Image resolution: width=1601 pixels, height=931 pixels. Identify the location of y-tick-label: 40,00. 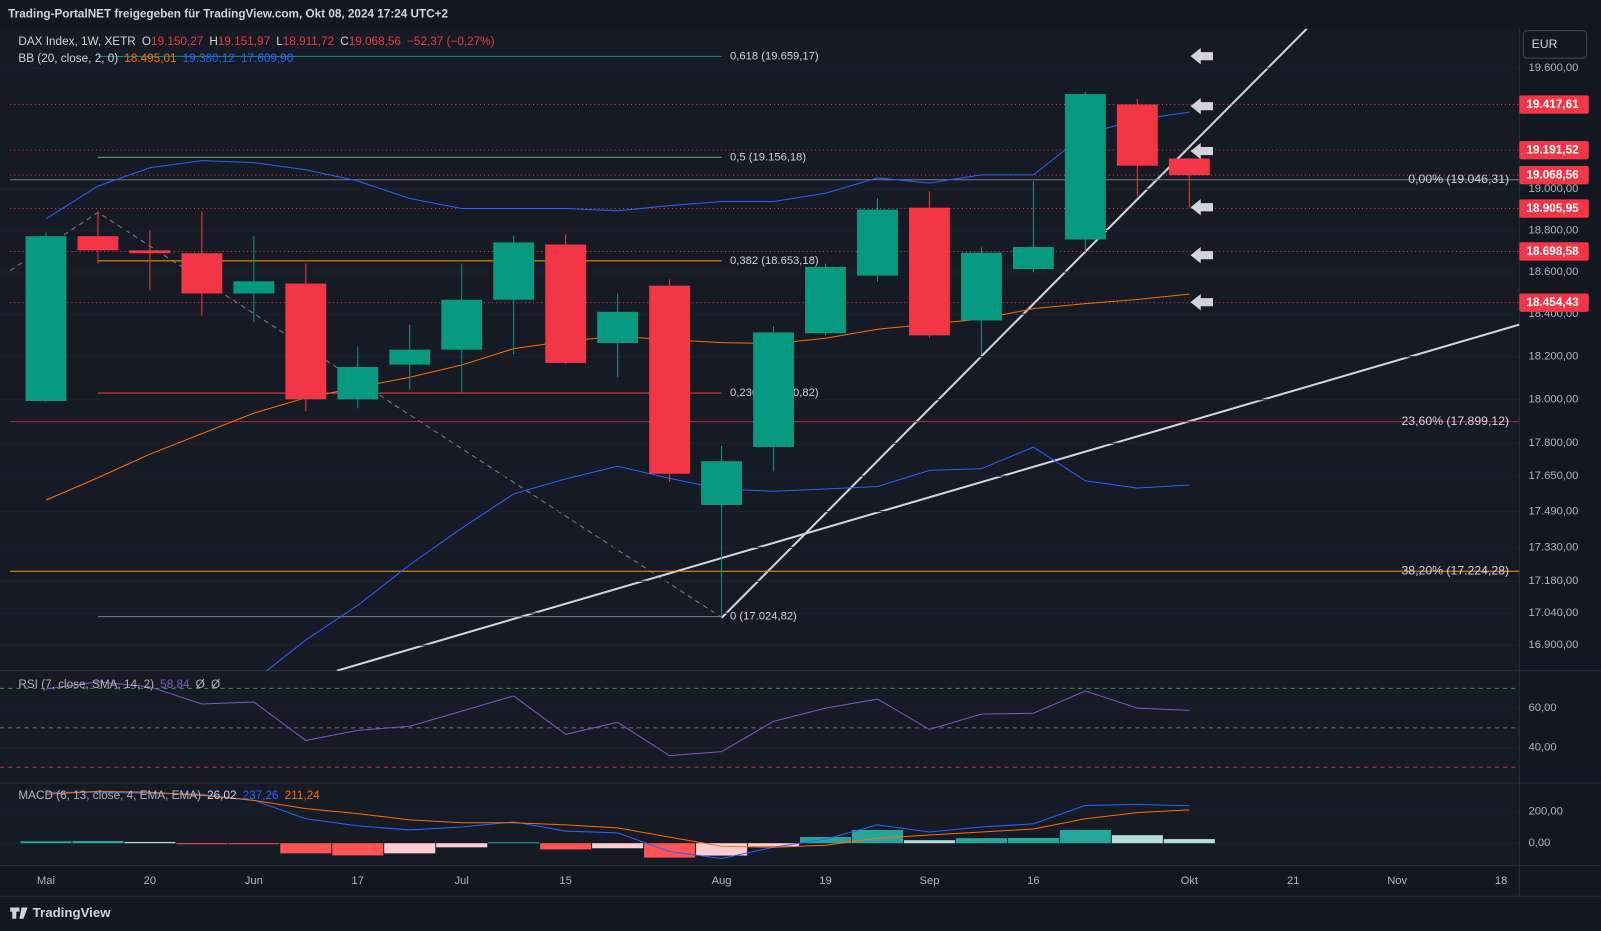
(1543, 747).